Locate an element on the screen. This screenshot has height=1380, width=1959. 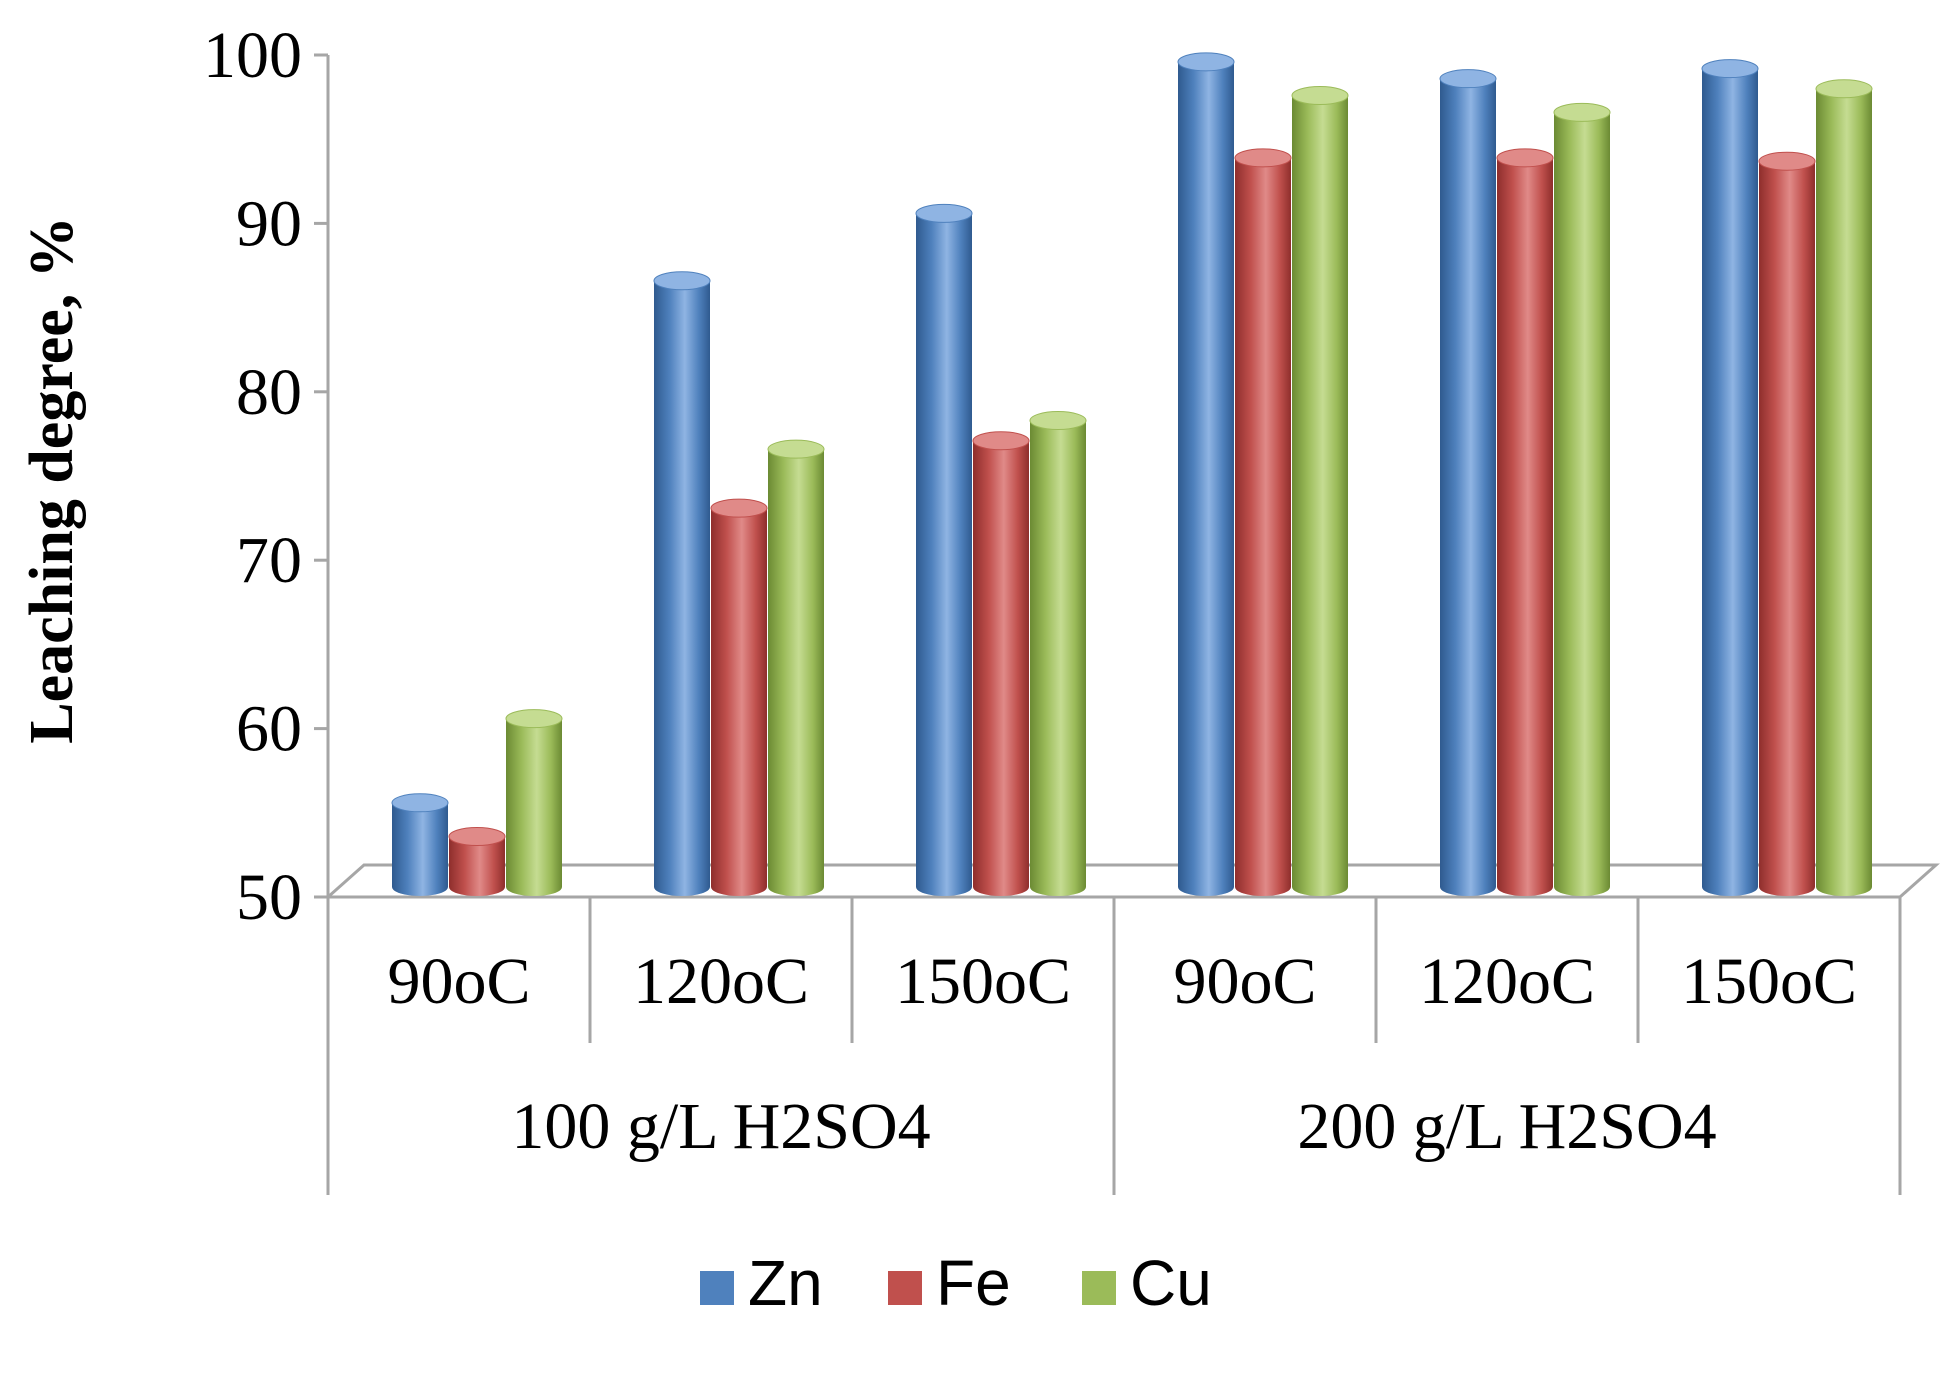
legend: Zn Fe Cu is located at coordinates (956, 1283).